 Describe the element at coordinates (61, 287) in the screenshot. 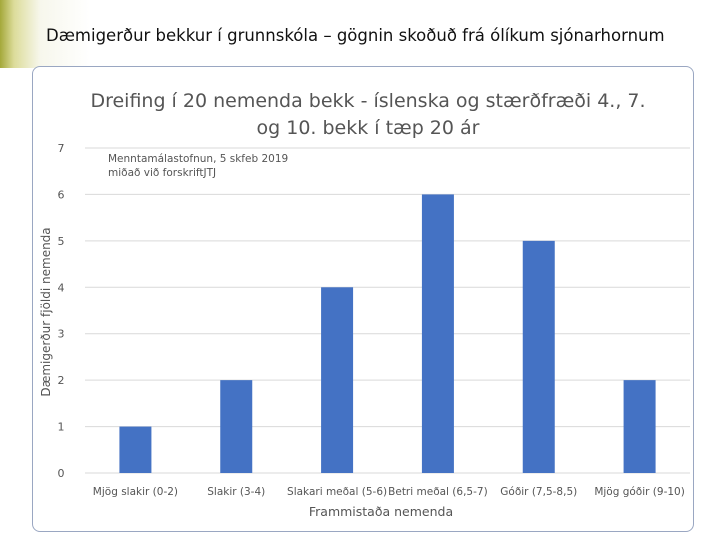

I see `y-tick-label: 4` at that location.